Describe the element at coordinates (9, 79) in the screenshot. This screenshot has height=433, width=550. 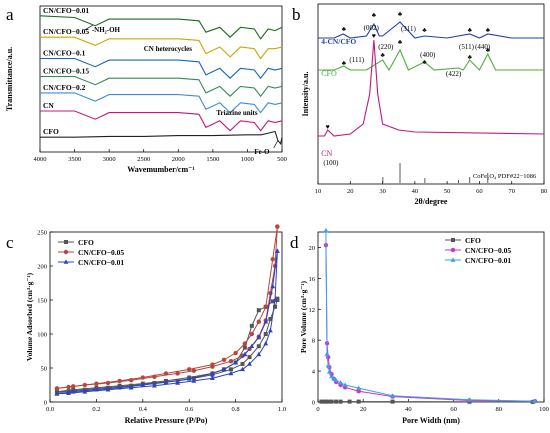
I see `y-axis-label: Transmittance/a.u.` at that location.